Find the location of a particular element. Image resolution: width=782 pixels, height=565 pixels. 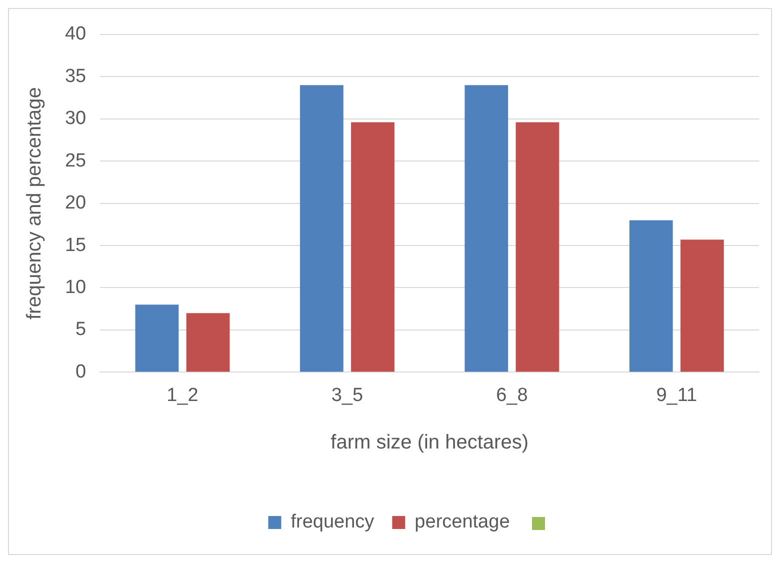

y-tick-label: 20 is located at coordinates (75, 203).